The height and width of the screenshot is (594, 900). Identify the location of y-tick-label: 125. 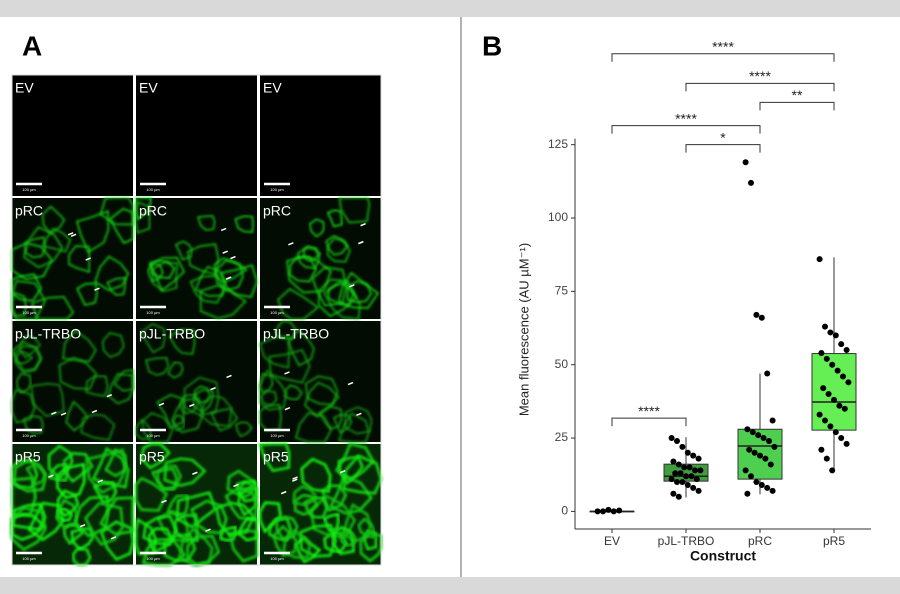
(558, 144).